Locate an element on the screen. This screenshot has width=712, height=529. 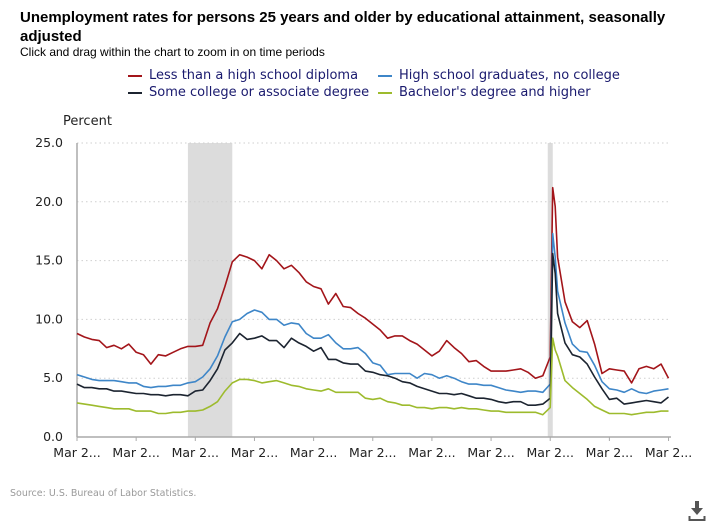
source-note: Source: U.S. Bureau of Labor Statistics. is located at coordinates (103, 493).